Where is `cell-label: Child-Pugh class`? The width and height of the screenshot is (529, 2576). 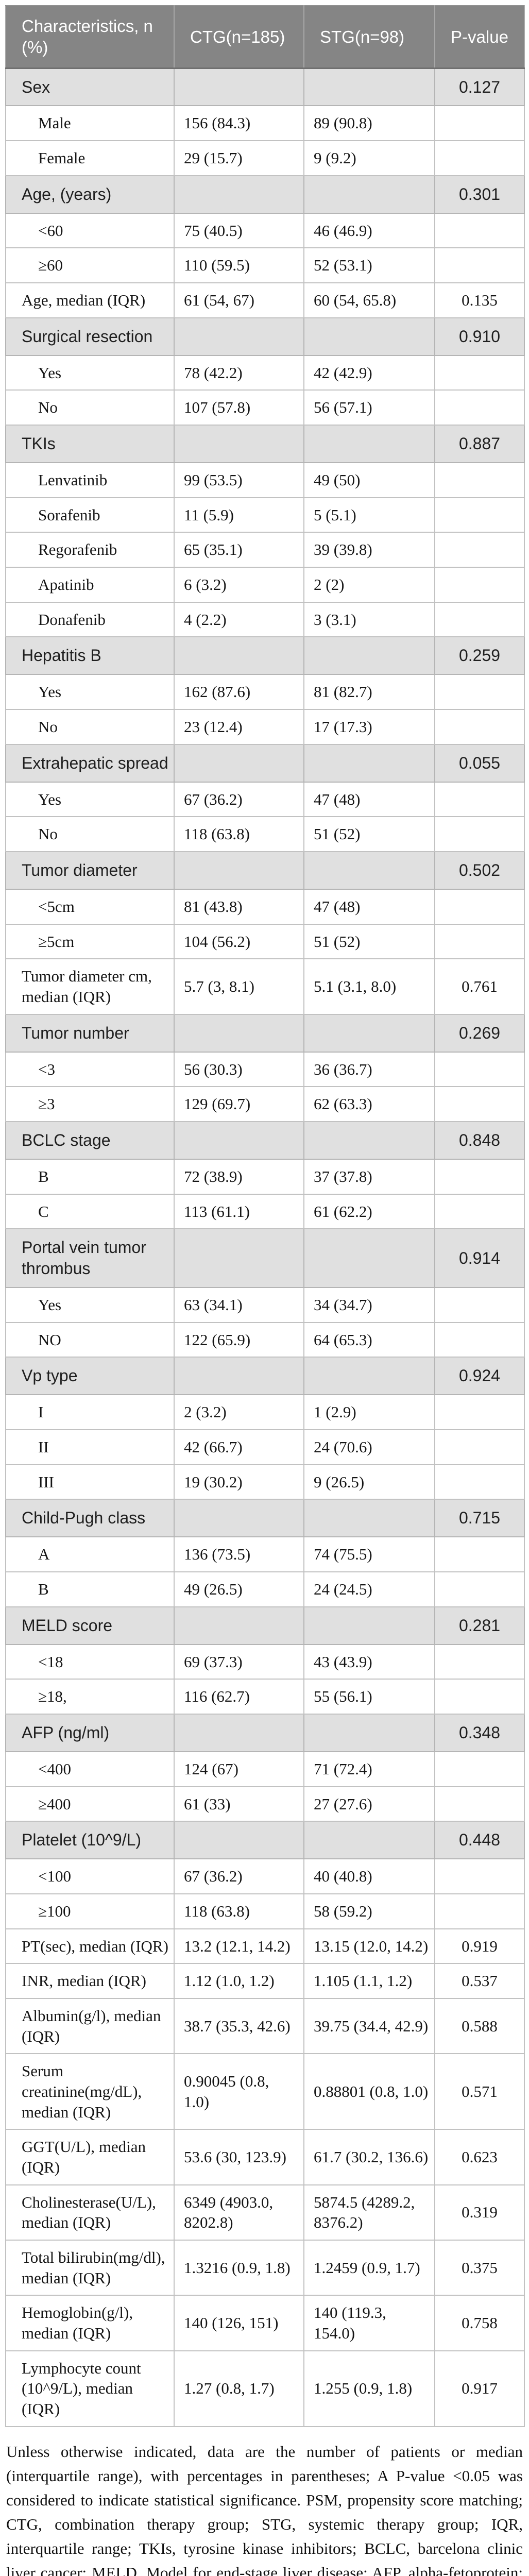 cell-label: Child-Pugh class is located at coordinates (90, 1518).